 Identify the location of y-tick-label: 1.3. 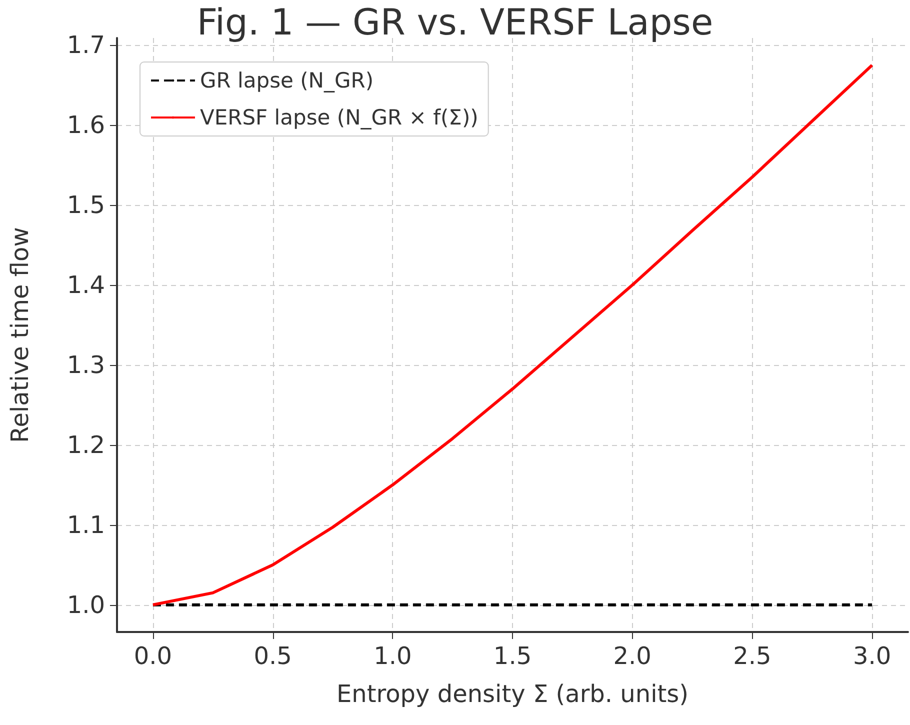
(85, 364).